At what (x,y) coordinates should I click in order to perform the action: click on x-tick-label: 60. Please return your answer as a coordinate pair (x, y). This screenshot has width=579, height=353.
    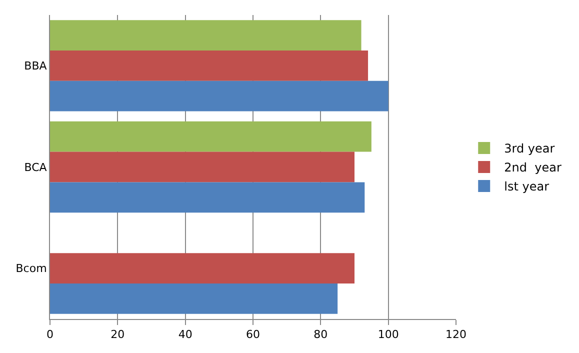
    Looking at the image, I should click on (253, 335).